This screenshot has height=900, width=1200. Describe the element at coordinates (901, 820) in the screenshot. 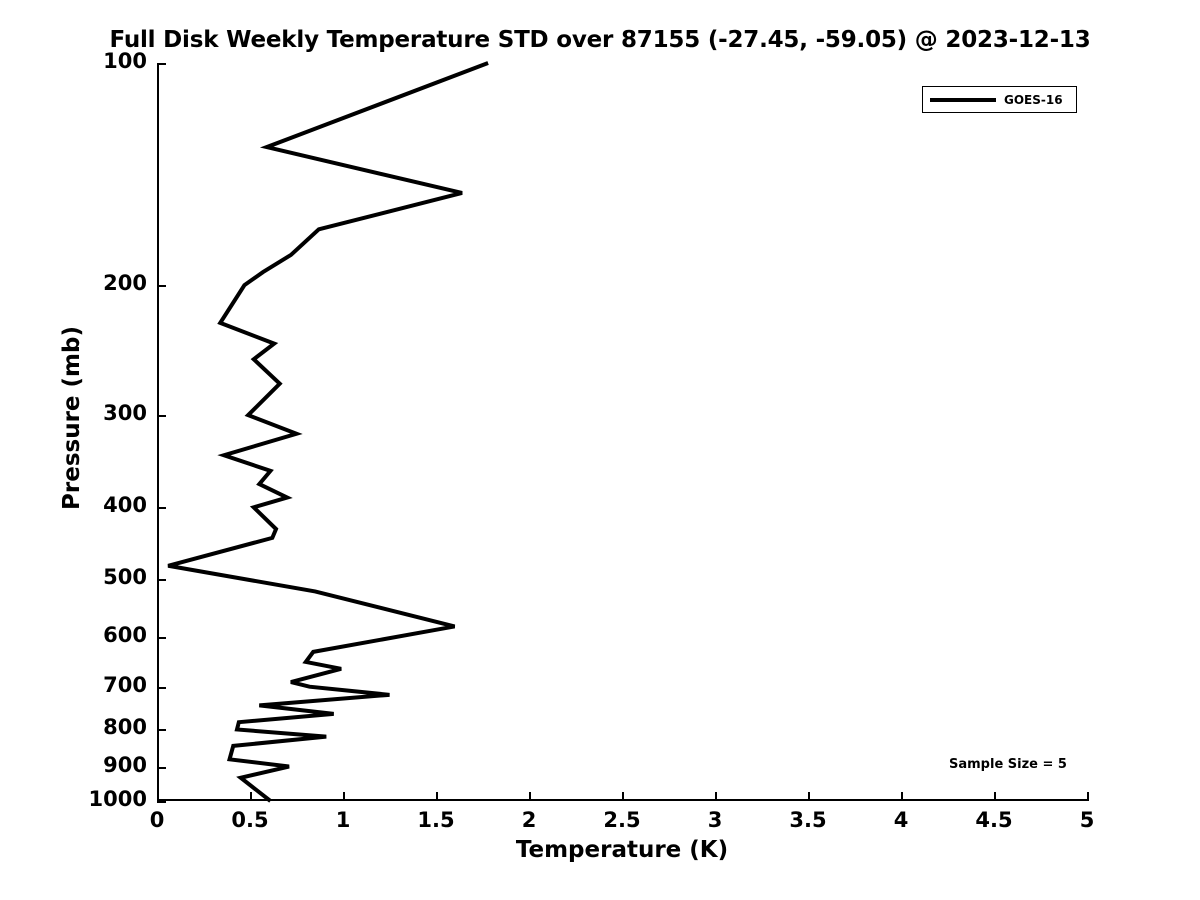

I see `x-tick-label: 4` at that location.